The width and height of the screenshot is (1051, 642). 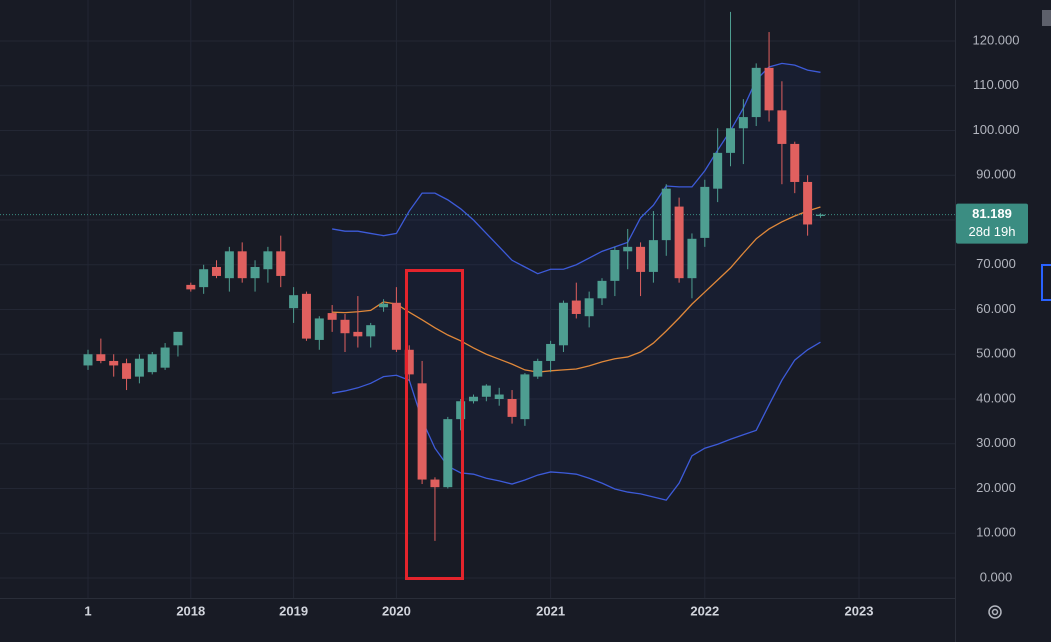 I want to click on y-tick-label: 10.000, so click(x=996, y=532).